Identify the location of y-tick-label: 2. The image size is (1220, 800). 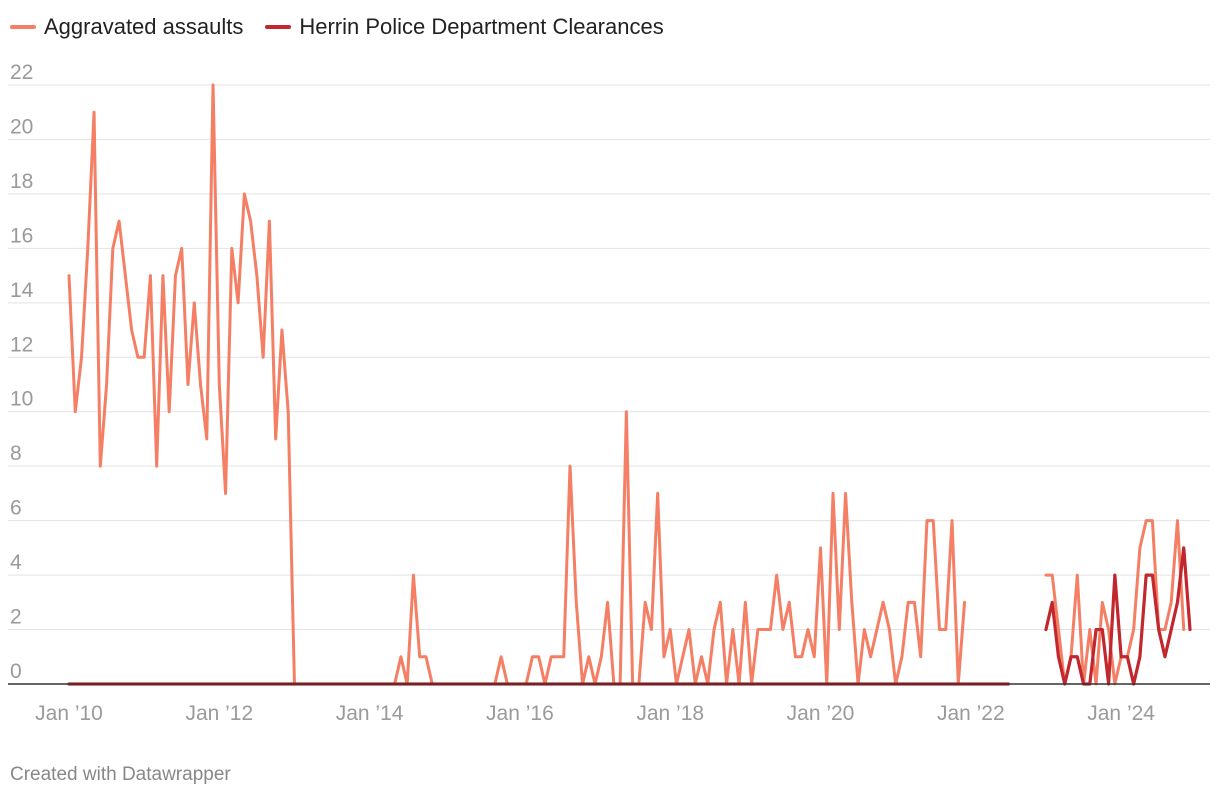
(16, 617).